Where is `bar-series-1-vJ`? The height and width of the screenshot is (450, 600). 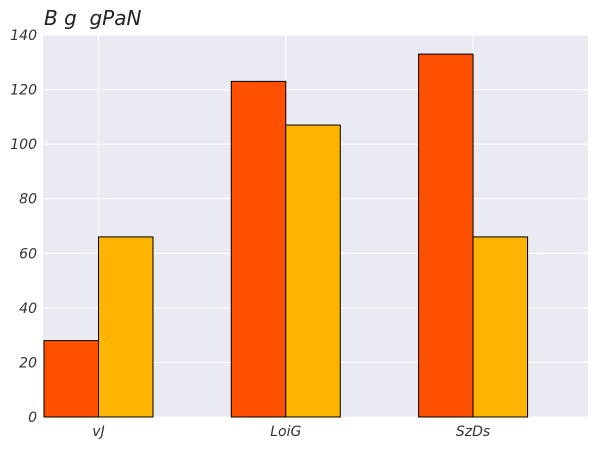 bar-series-1-vJ is located at coordinates (71, 379).